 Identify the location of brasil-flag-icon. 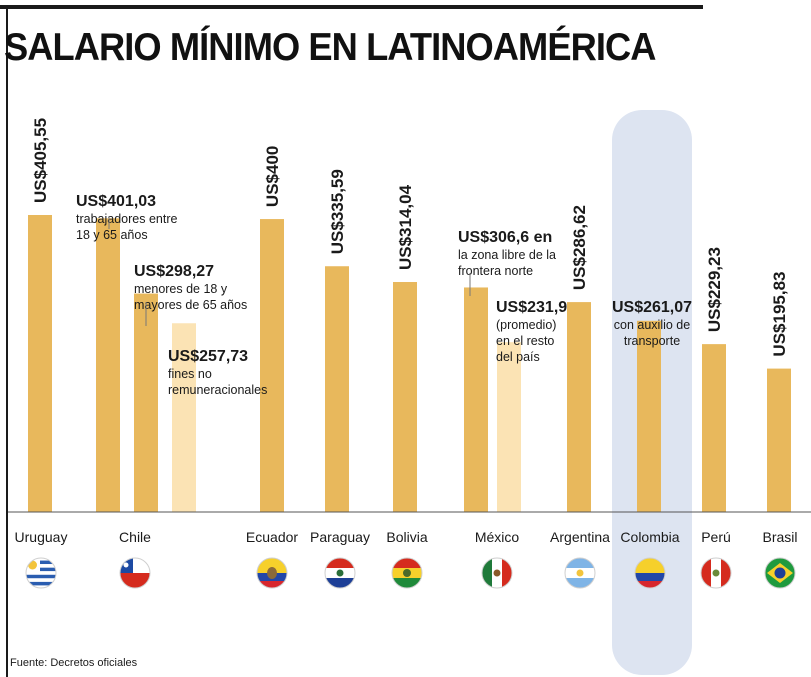
(780, 573).